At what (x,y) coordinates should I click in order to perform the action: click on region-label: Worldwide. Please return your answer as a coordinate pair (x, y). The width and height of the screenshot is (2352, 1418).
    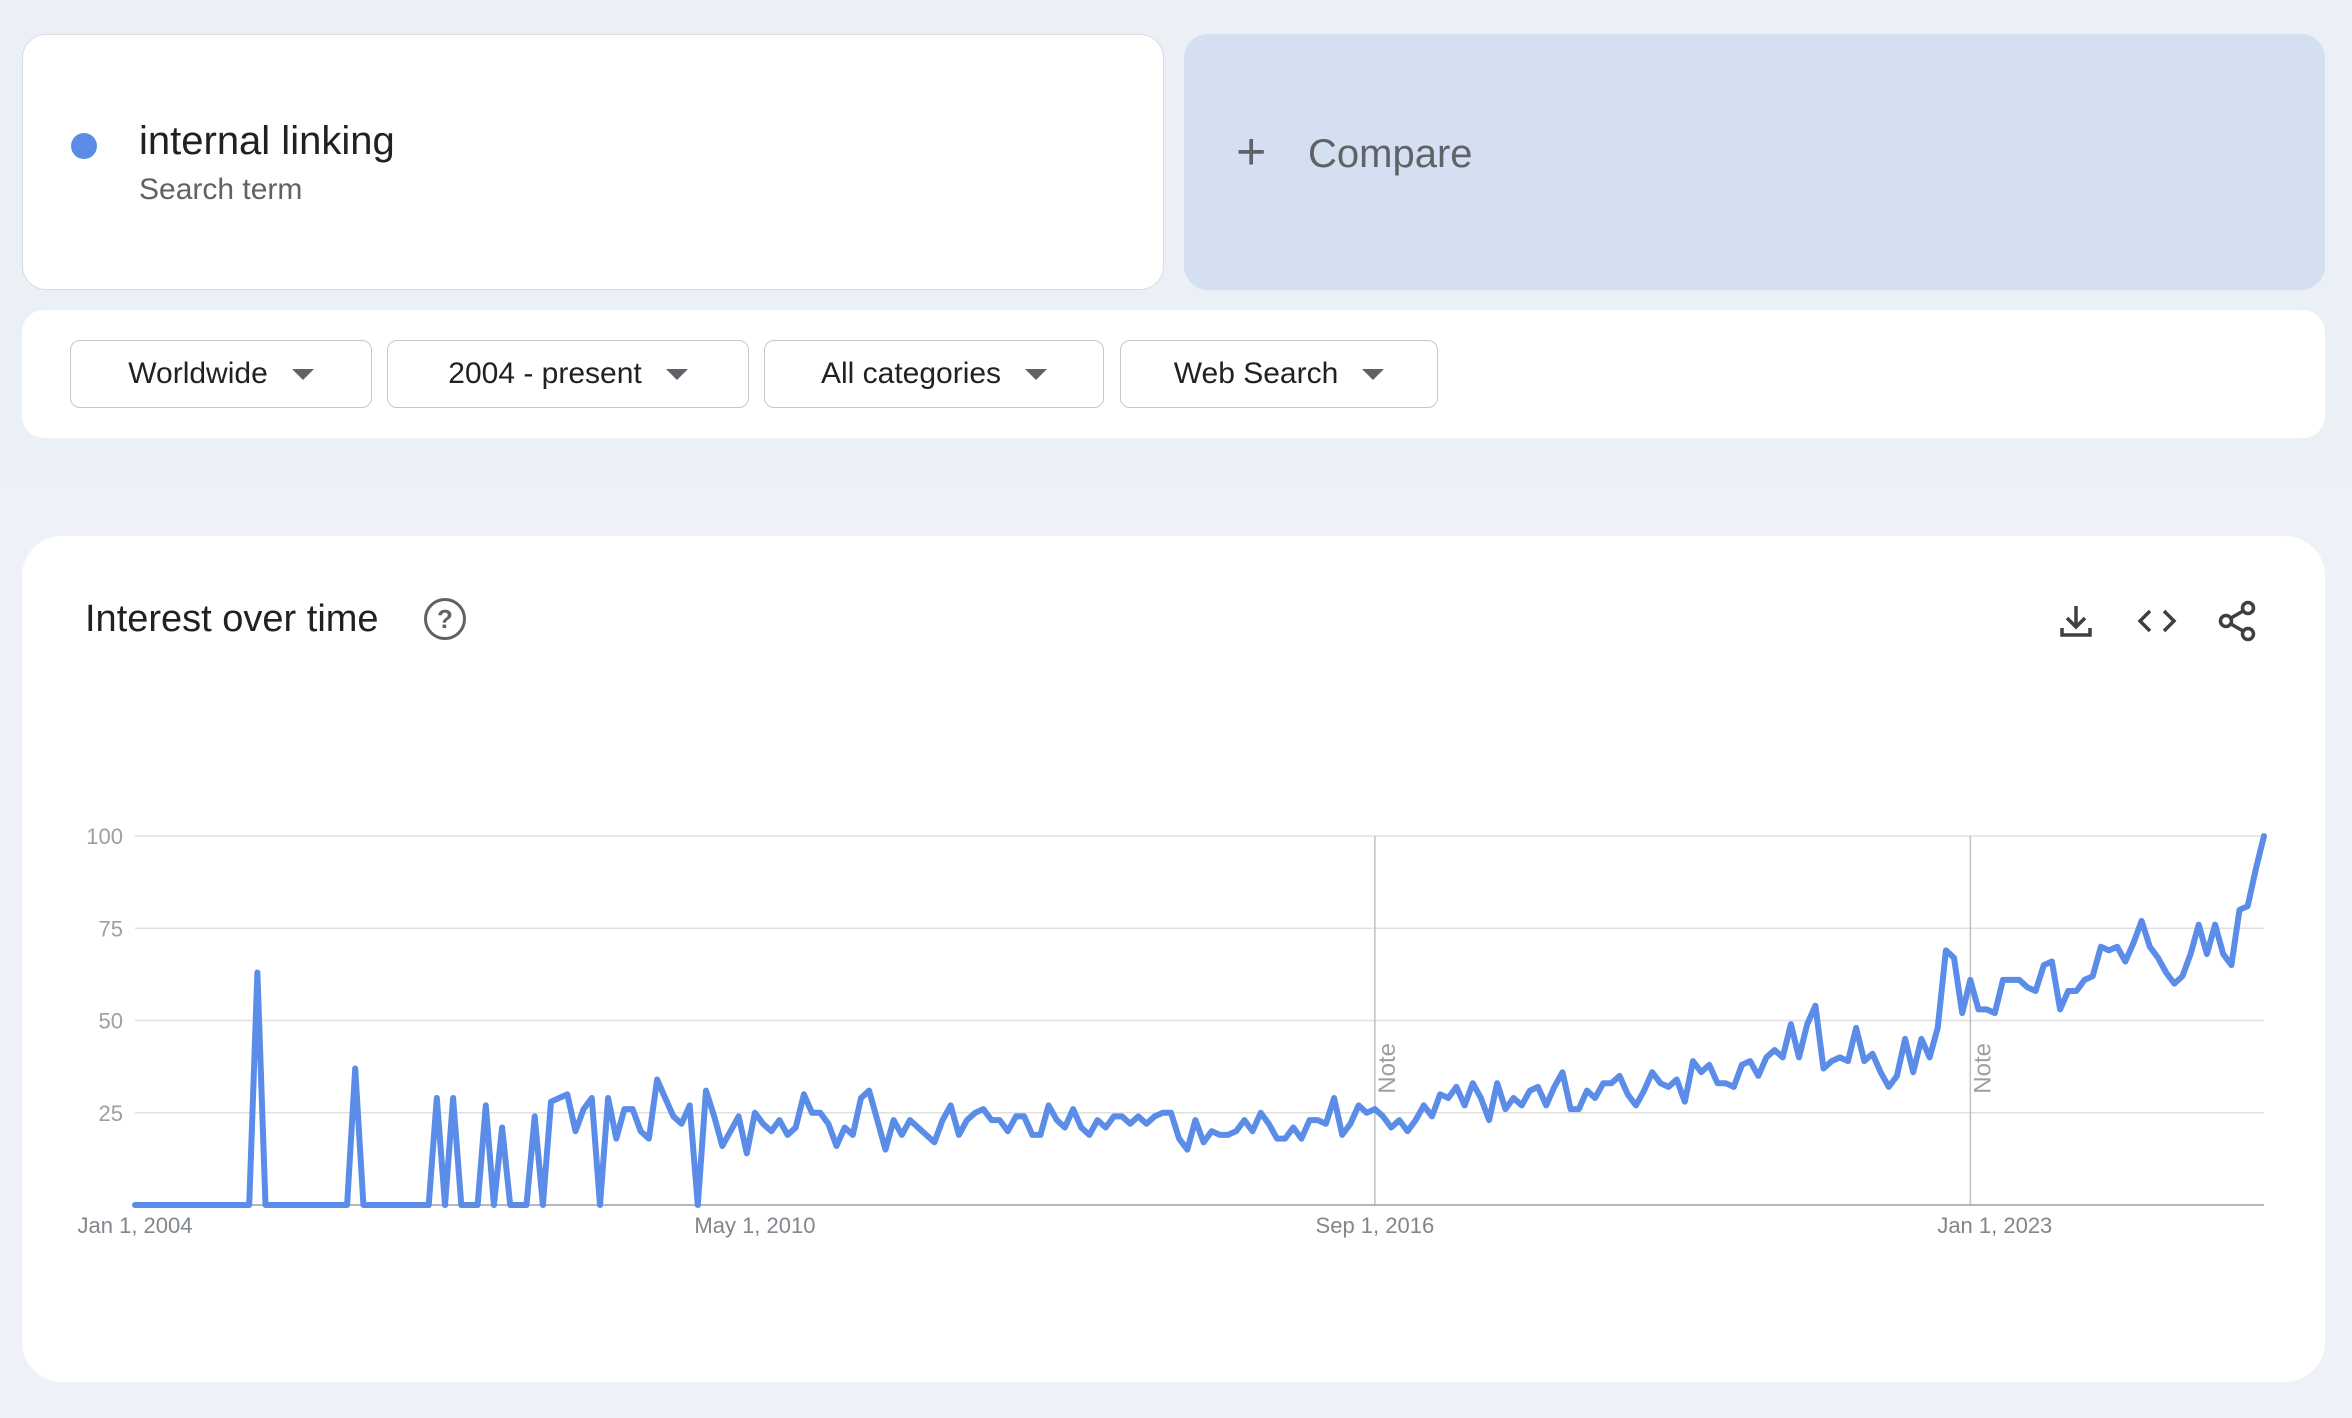
    Looking at the image, I should click on (198, 373).